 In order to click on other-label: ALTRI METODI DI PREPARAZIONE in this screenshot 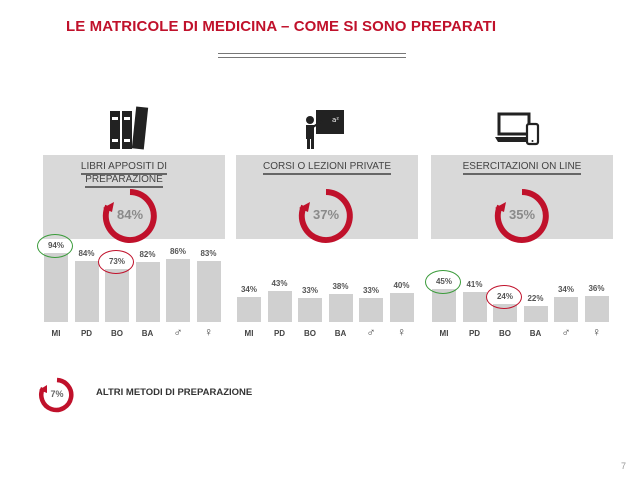, I will do `click(174, 392)`.